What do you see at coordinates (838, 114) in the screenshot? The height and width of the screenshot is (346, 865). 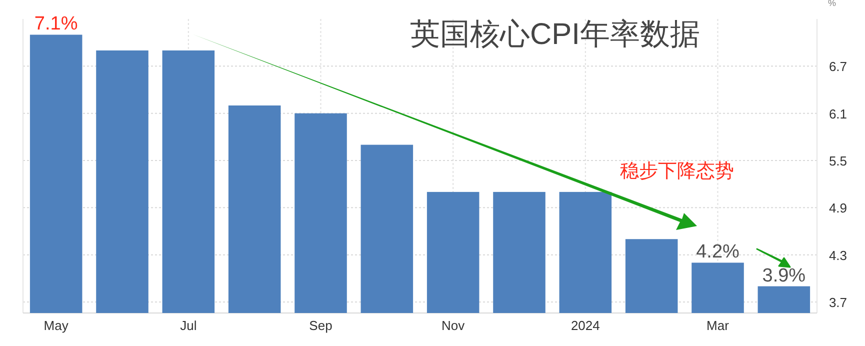 I see `y-tick-label: 6.1` at bounding box center [838, 114].